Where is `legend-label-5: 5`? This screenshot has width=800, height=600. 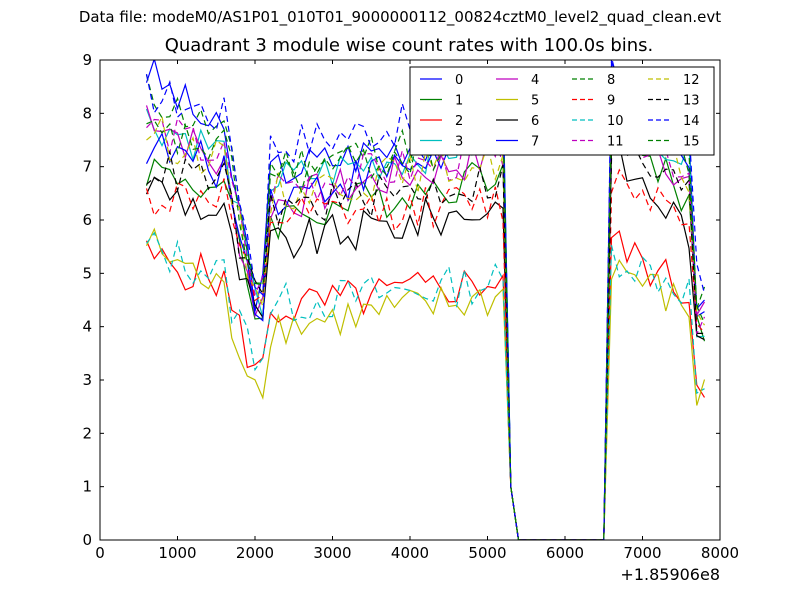
legend-label-5: 5 is located at coordinates (535, 101).